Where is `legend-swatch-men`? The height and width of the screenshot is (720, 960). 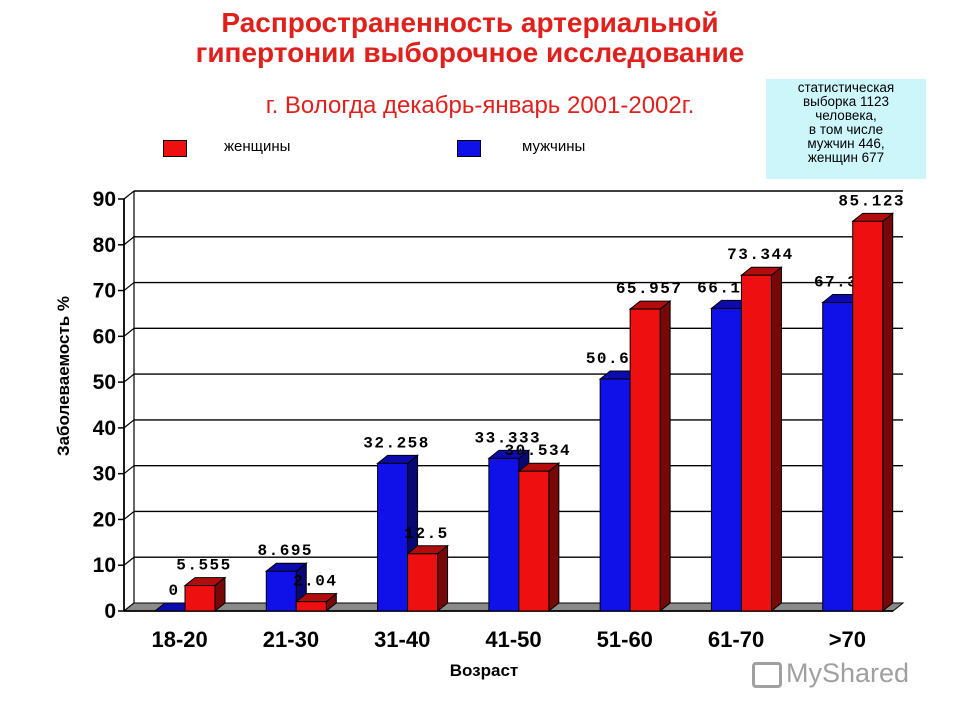 legend-swatch-men is located at coordinates (469, 148).